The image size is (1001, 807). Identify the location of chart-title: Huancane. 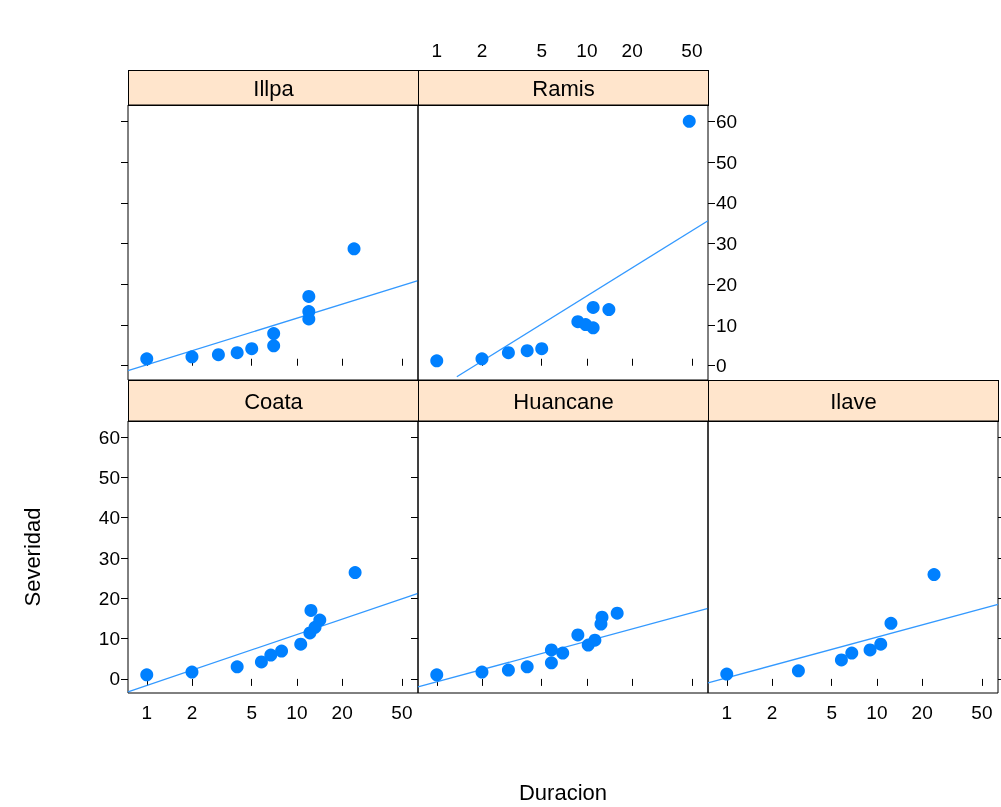
(563, 401).